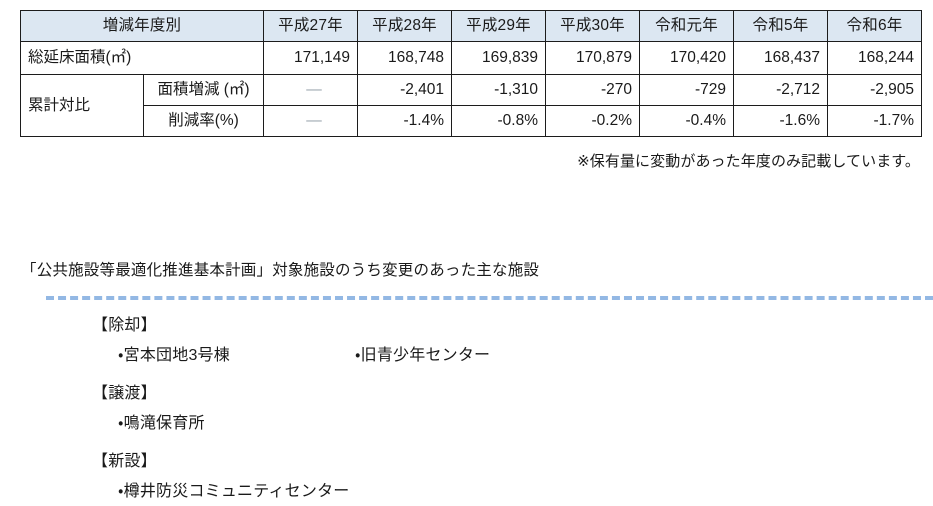  Describe the element at coordinates (311, 121) in the screenshot. I see `cell-reduction-rate-1: —` at that location.